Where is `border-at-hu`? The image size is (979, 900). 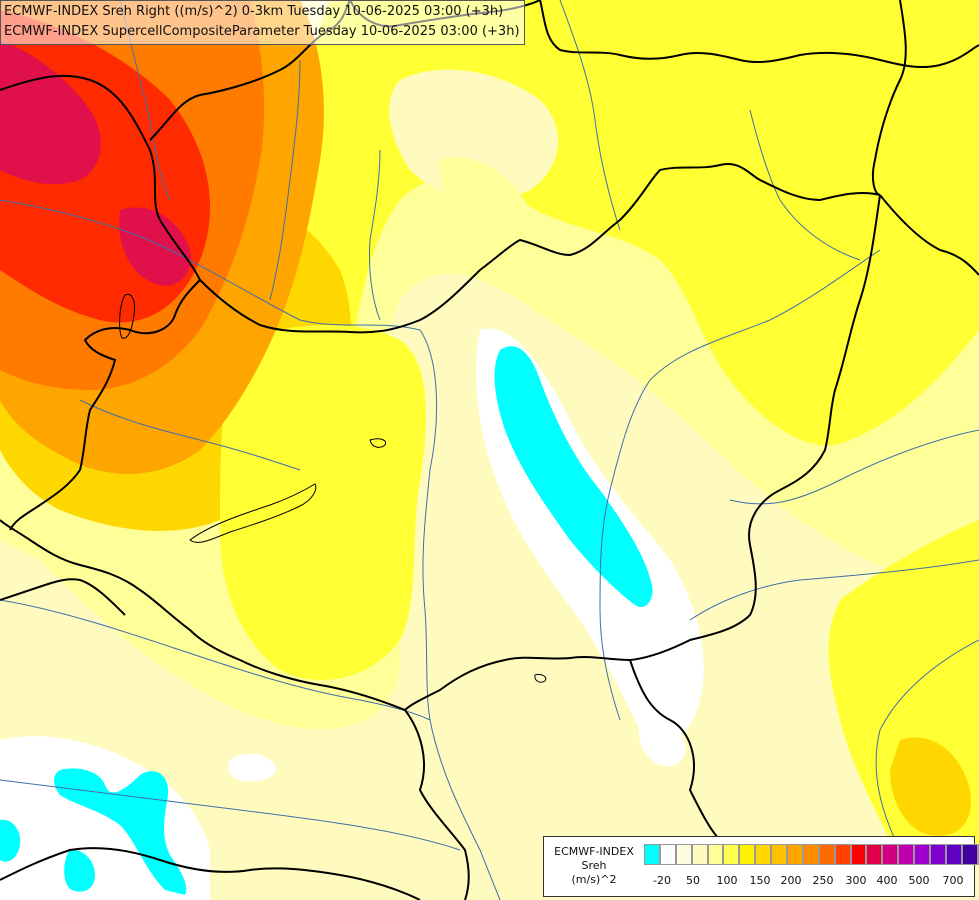
border-at-hu is located at coordinates (105, 405).